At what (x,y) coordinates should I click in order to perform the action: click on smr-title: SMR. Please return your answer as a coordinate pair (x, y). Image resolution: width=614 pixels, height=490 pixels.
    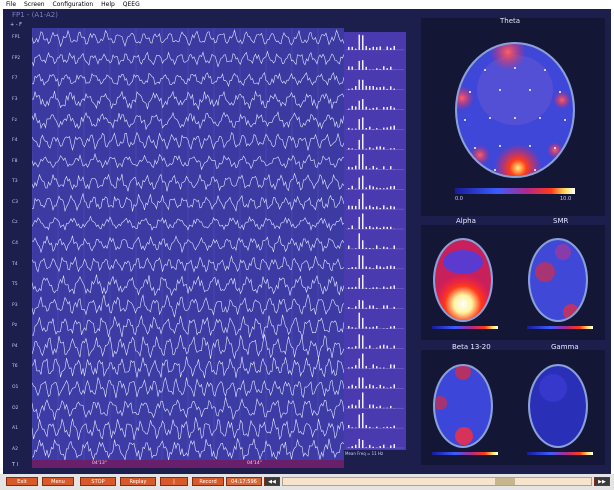
    Looking at the image, I should click on (561, 221).